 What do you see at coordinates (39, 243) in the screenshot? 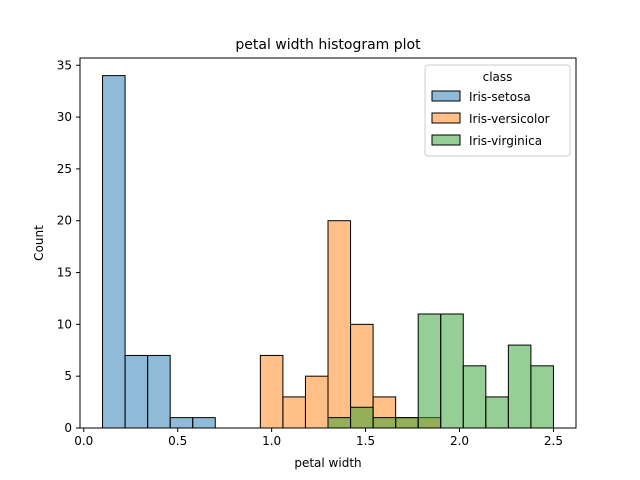
I see `y-axis-label: Count` at bounding box center [39, 243].